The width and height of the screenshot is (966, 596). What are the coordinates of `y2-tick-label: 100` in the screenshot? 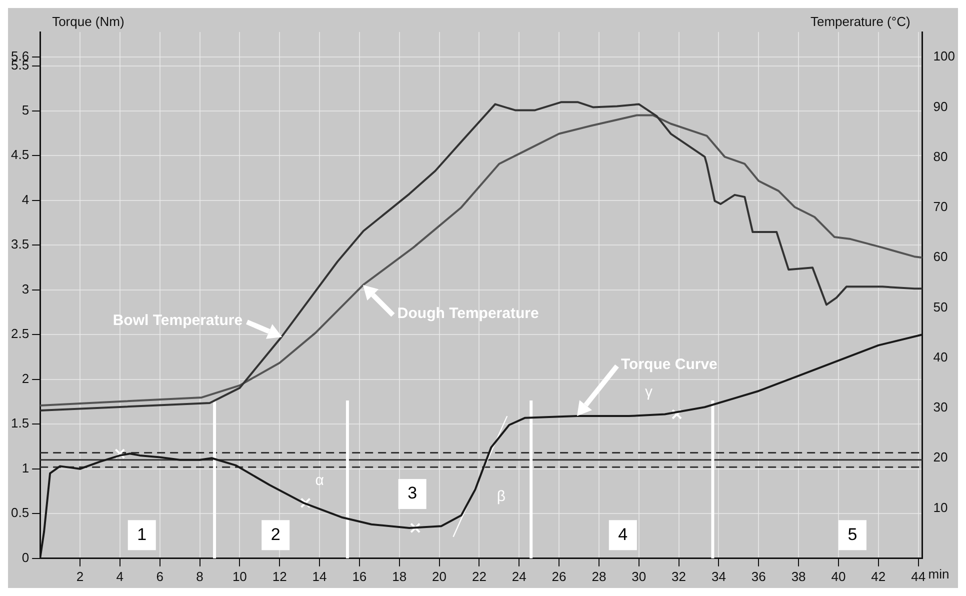 It's located at (944, 56).